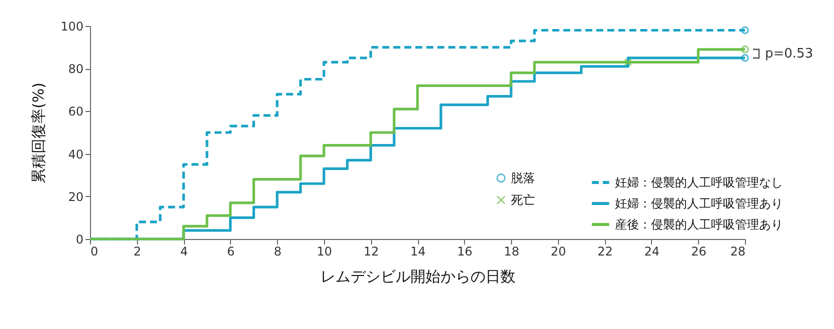 Image resolution: width=834 pixels, height=329 pixels. Describe the element at coordinates (699, 203) in the screenshot. I see `legend-label: 妊婦：侵襲的人工呼吸管理あり` at that location.